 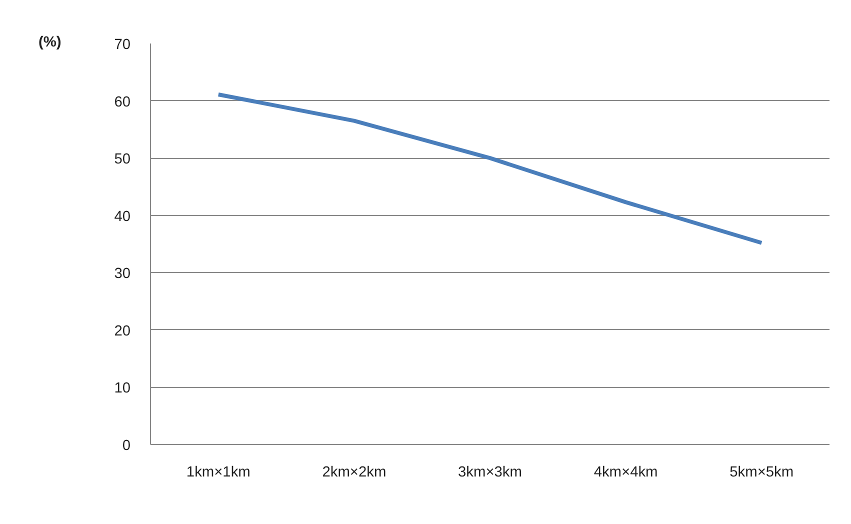 I want to click on y-tick-label: 10, so click(x=122, y=388).